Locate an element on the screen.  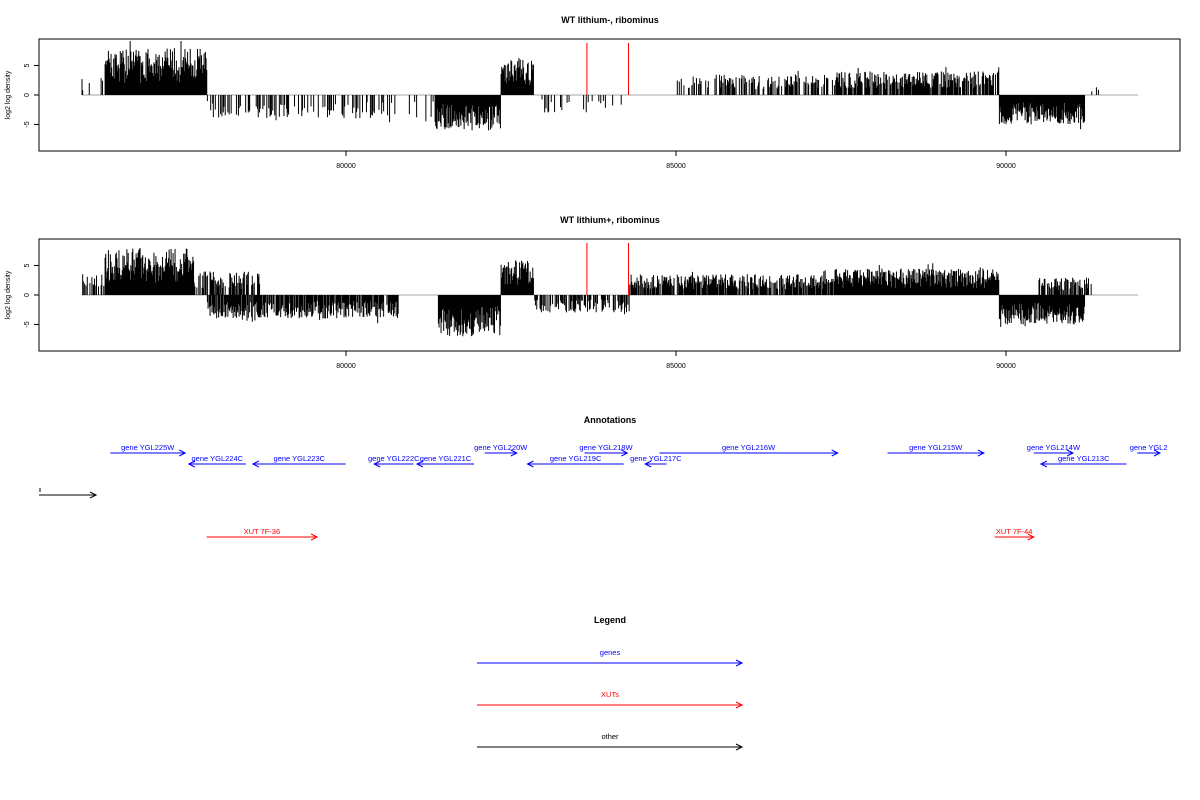
panel-2-ylabel: log2 log density is located at coordinates (8, 294).